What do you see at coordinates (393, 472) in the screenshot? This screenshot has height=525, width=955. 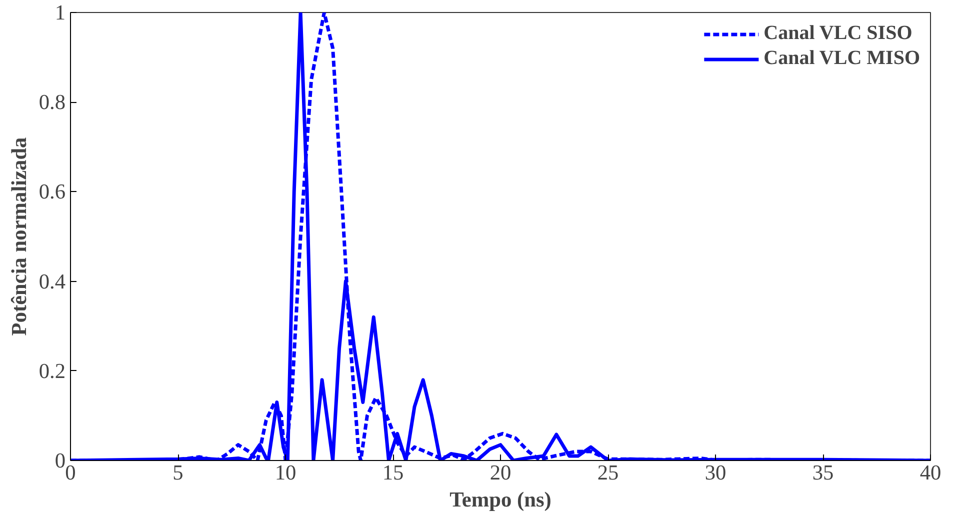 I see `x-tick-label: 15` at bounding box center [393, 472].